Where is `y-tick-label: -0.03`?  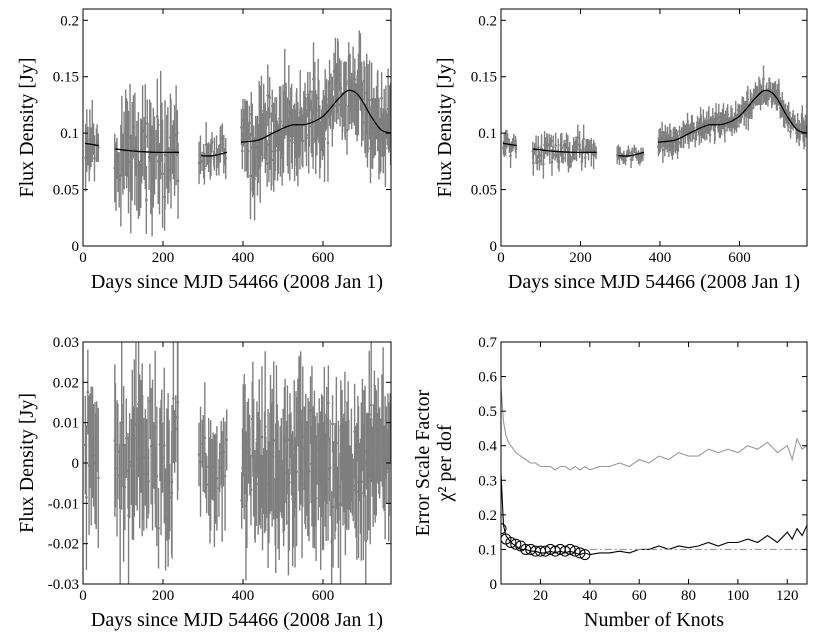 y-tick-label: -0.03 is located at coordinates (63, 585).